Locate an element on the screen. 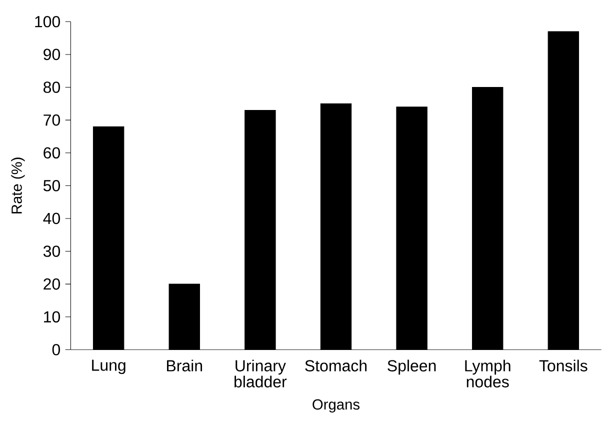  y-tick-label: 100 is located at coordinates (47, 22).